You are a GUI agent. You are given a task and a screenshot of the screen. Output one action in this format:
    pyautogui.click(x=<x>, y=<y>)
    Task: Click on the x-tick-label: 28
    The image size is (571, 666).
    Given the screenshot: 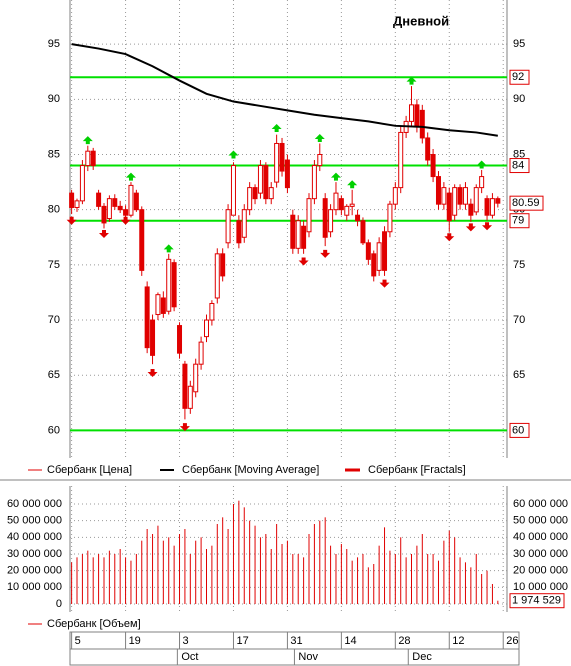 What is the action you would take?
    pyautogui.click(x=404, y=641)
    